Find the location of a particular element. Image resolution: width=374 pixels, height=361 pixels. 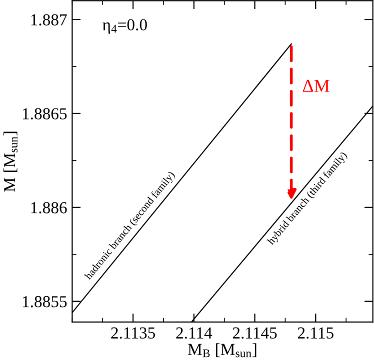

x-axis-title: M$_{B}$ [M$_{sun}$] is located at coordinates (222, 350).